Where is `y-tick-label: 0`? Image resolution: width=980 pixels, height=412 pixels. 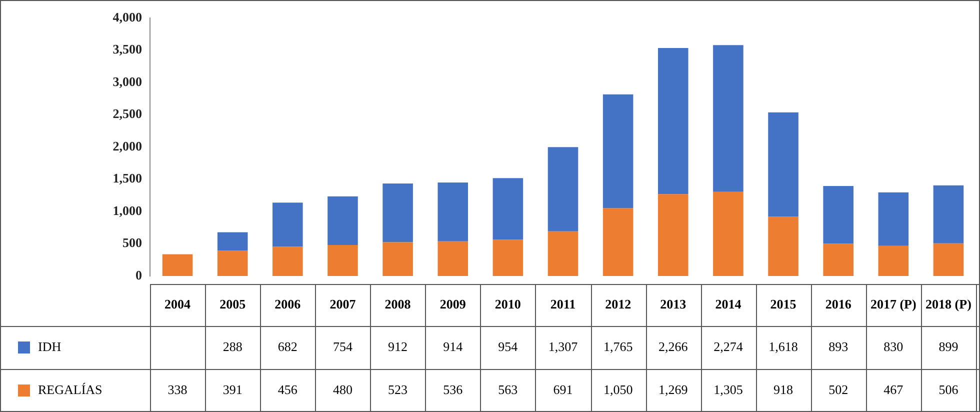
y-tick-label: 0 is located at coordinates (139, 274).